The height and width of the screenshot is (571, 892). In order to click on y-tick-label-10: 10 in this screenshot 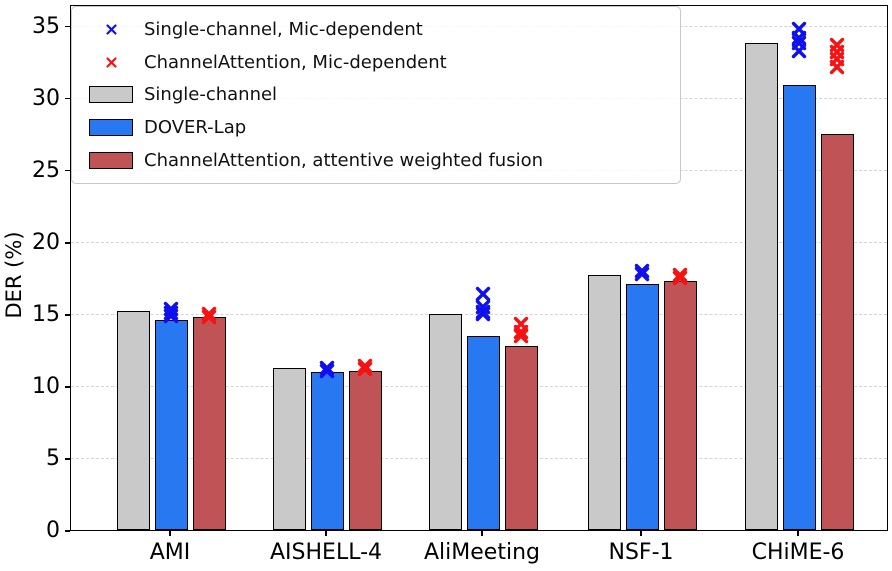, I will do `click(46, 386)`.